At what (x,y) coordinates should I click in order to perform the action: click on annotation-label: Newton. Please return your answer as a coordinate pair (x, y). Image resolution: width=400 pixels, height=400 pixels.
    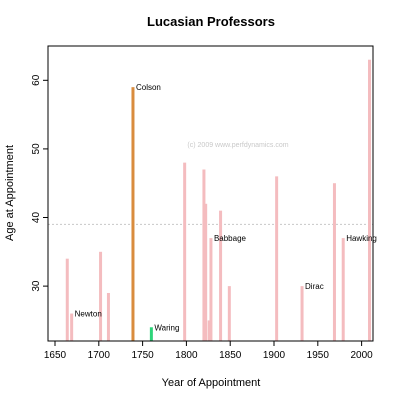
    Looking at the image, I should click on (88, 314).